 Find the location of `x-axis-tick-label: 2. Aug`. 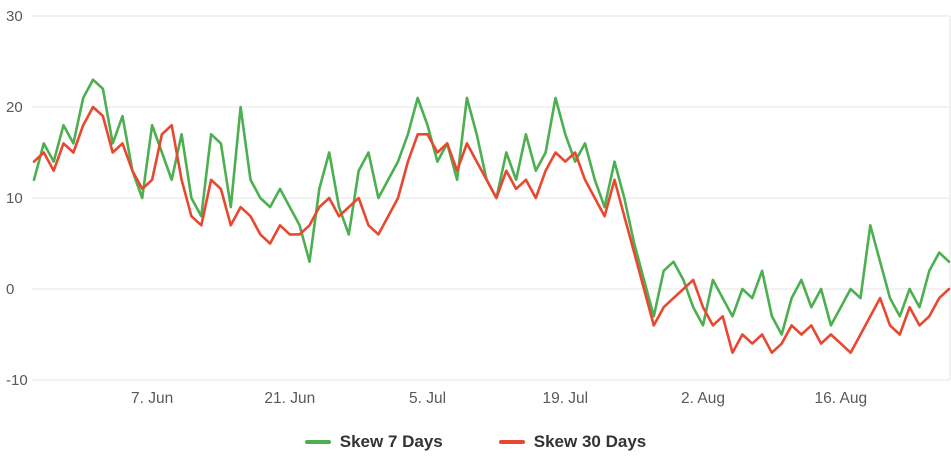

x-axis-tick-label: 2. Aug is located at coordinates (703, 398).